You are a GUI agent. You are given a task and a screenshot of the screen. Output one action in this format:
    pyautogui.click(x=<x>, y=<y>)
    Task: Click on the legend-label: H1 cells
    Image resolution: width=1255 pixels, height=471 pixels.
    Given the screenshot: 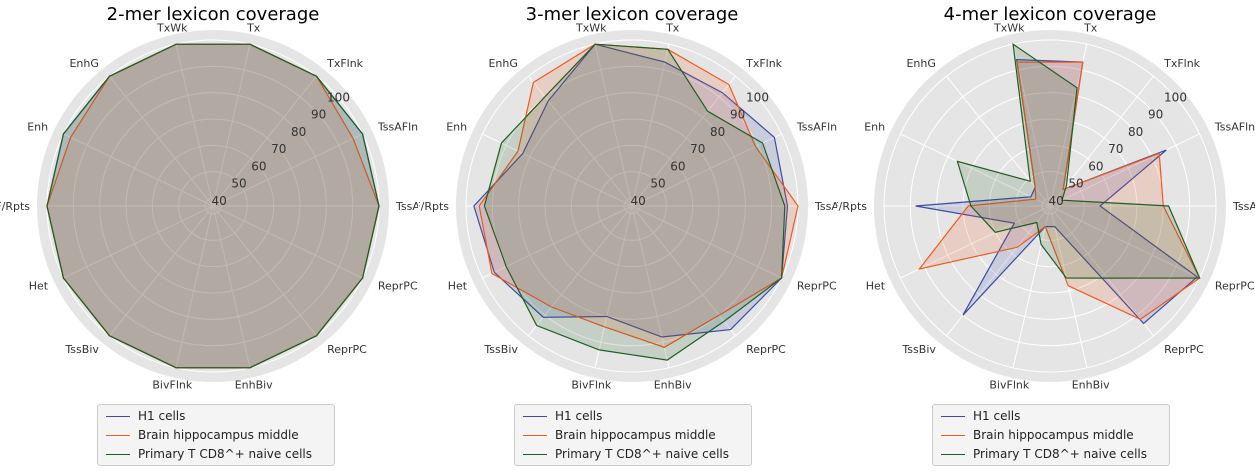 What is the action you would take?
    pyautogui.click(x=579, y=416)
    